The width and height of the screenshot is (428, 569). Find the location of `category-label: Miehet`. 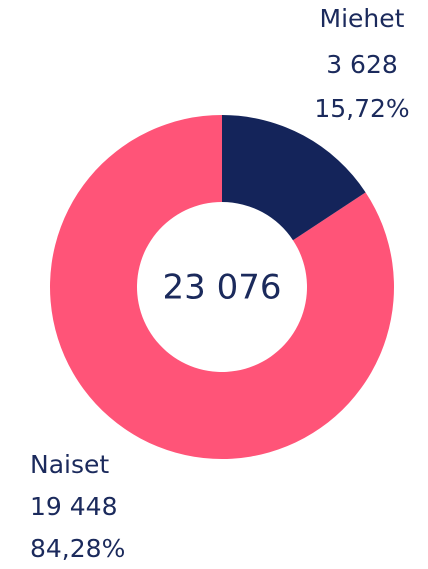

category-label: Miehet is located at coordinates (362, 18).